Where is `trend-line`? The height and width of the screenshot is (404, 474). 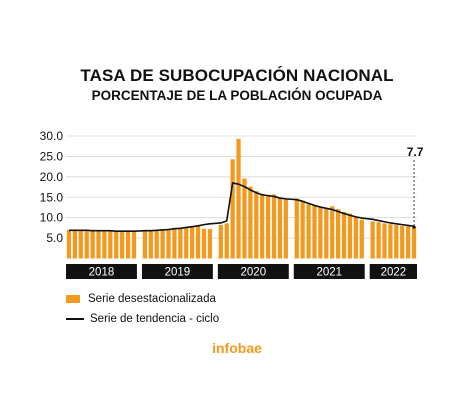 trend-line is located at coordinates (241, 207).